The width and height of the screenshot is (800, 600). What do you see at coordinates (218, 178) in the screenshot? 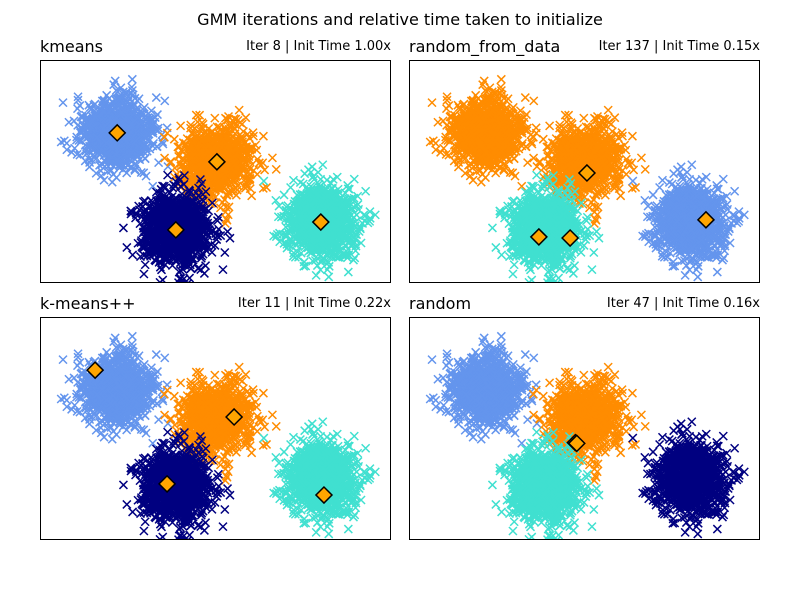
I see `plot-area` at bounding box center [218, 178].